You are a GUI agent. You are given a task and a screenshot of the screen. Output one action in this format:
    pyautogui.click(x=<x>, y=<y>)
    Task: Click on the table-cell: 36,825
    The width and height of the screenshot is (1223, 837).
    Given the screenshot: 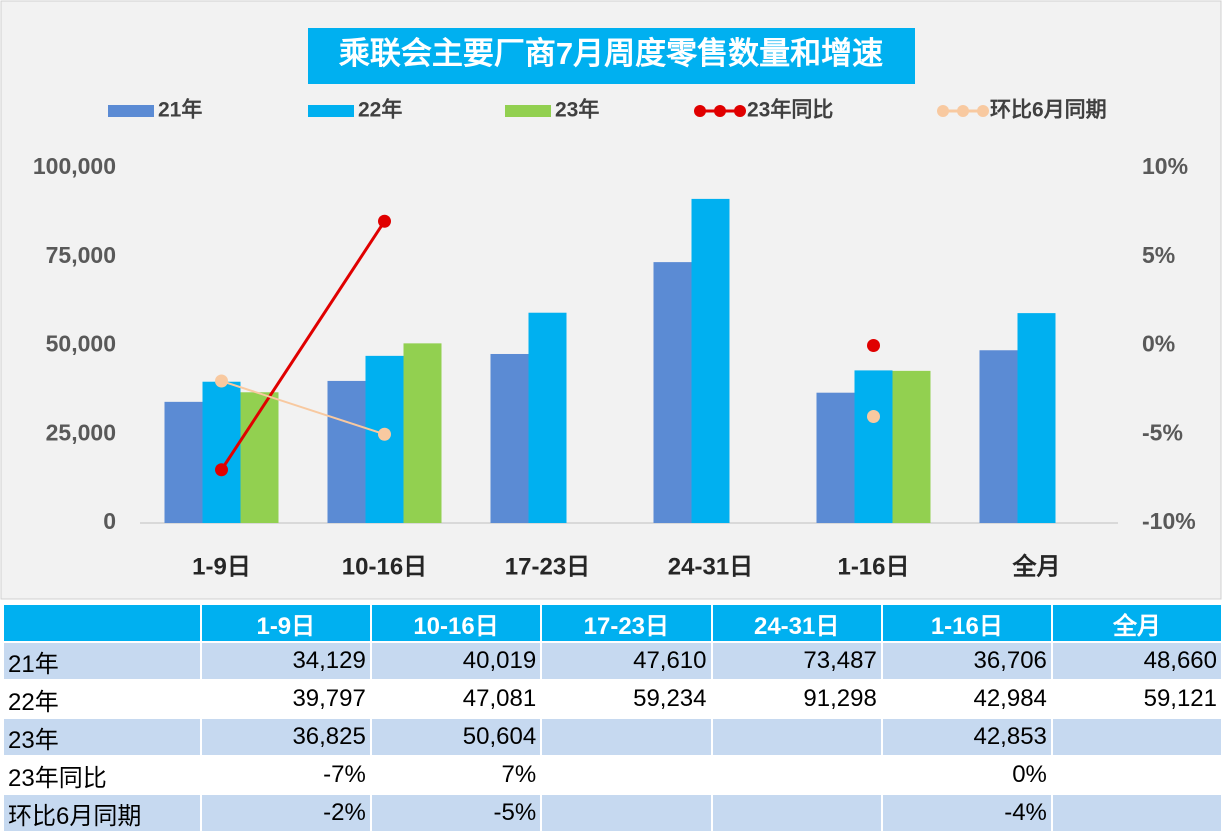 What is the action you would take?
    pyautogui.click(x=285, y=737)
    